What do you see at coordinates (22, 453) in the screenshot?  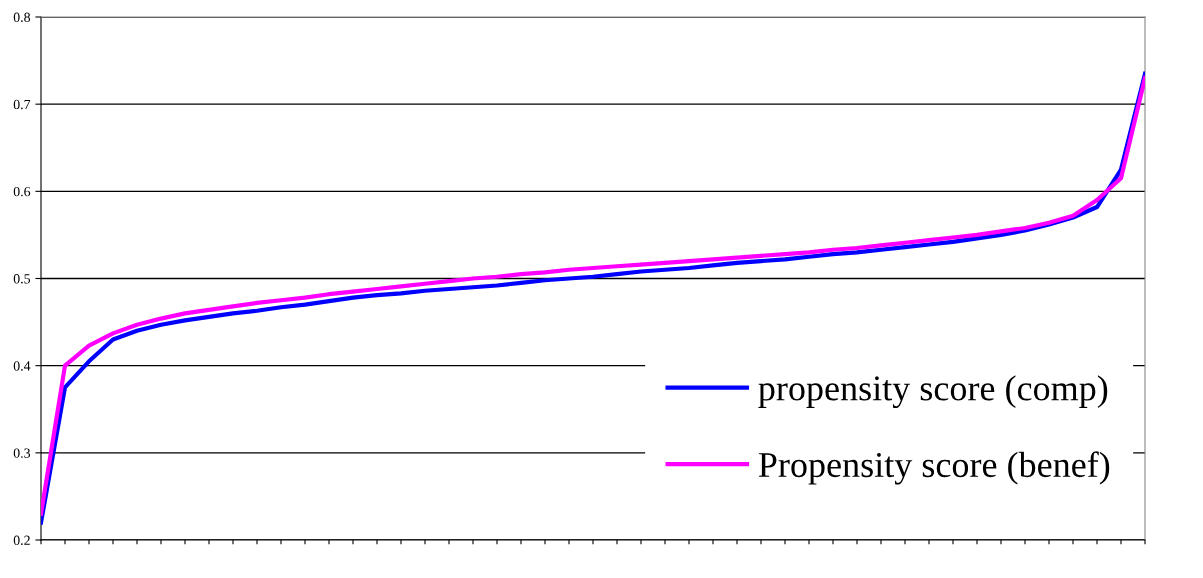 I see `y-tick-label: 0.3` at bounding box center [22, 453].